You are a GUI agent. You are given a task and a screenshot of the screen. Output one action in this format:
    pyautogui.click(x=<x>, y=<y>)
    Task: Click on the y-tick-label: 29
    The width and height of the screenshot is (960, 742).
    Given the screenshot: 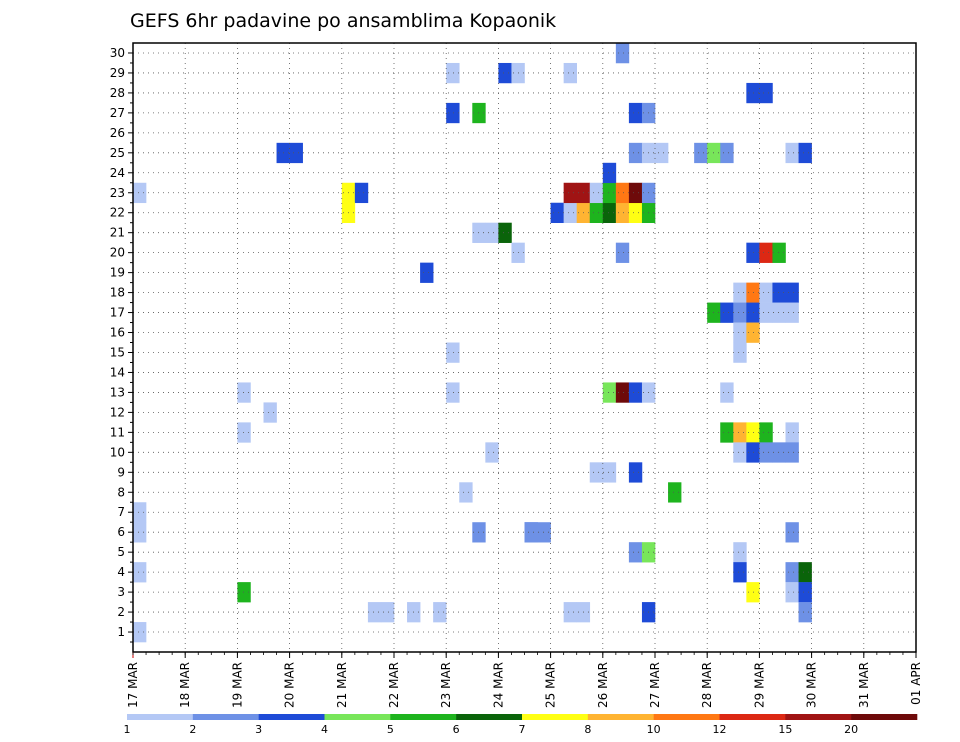 What is the action you would take?
    pyautogui.click(x=117, y=73)
    